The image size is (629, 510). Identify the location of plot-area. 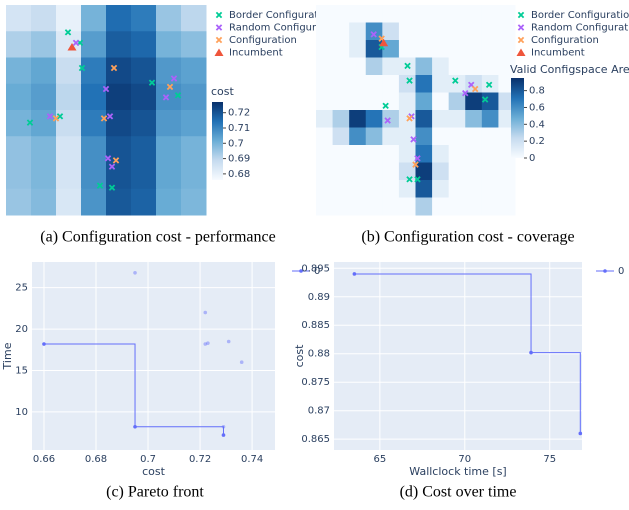
(153, 356).